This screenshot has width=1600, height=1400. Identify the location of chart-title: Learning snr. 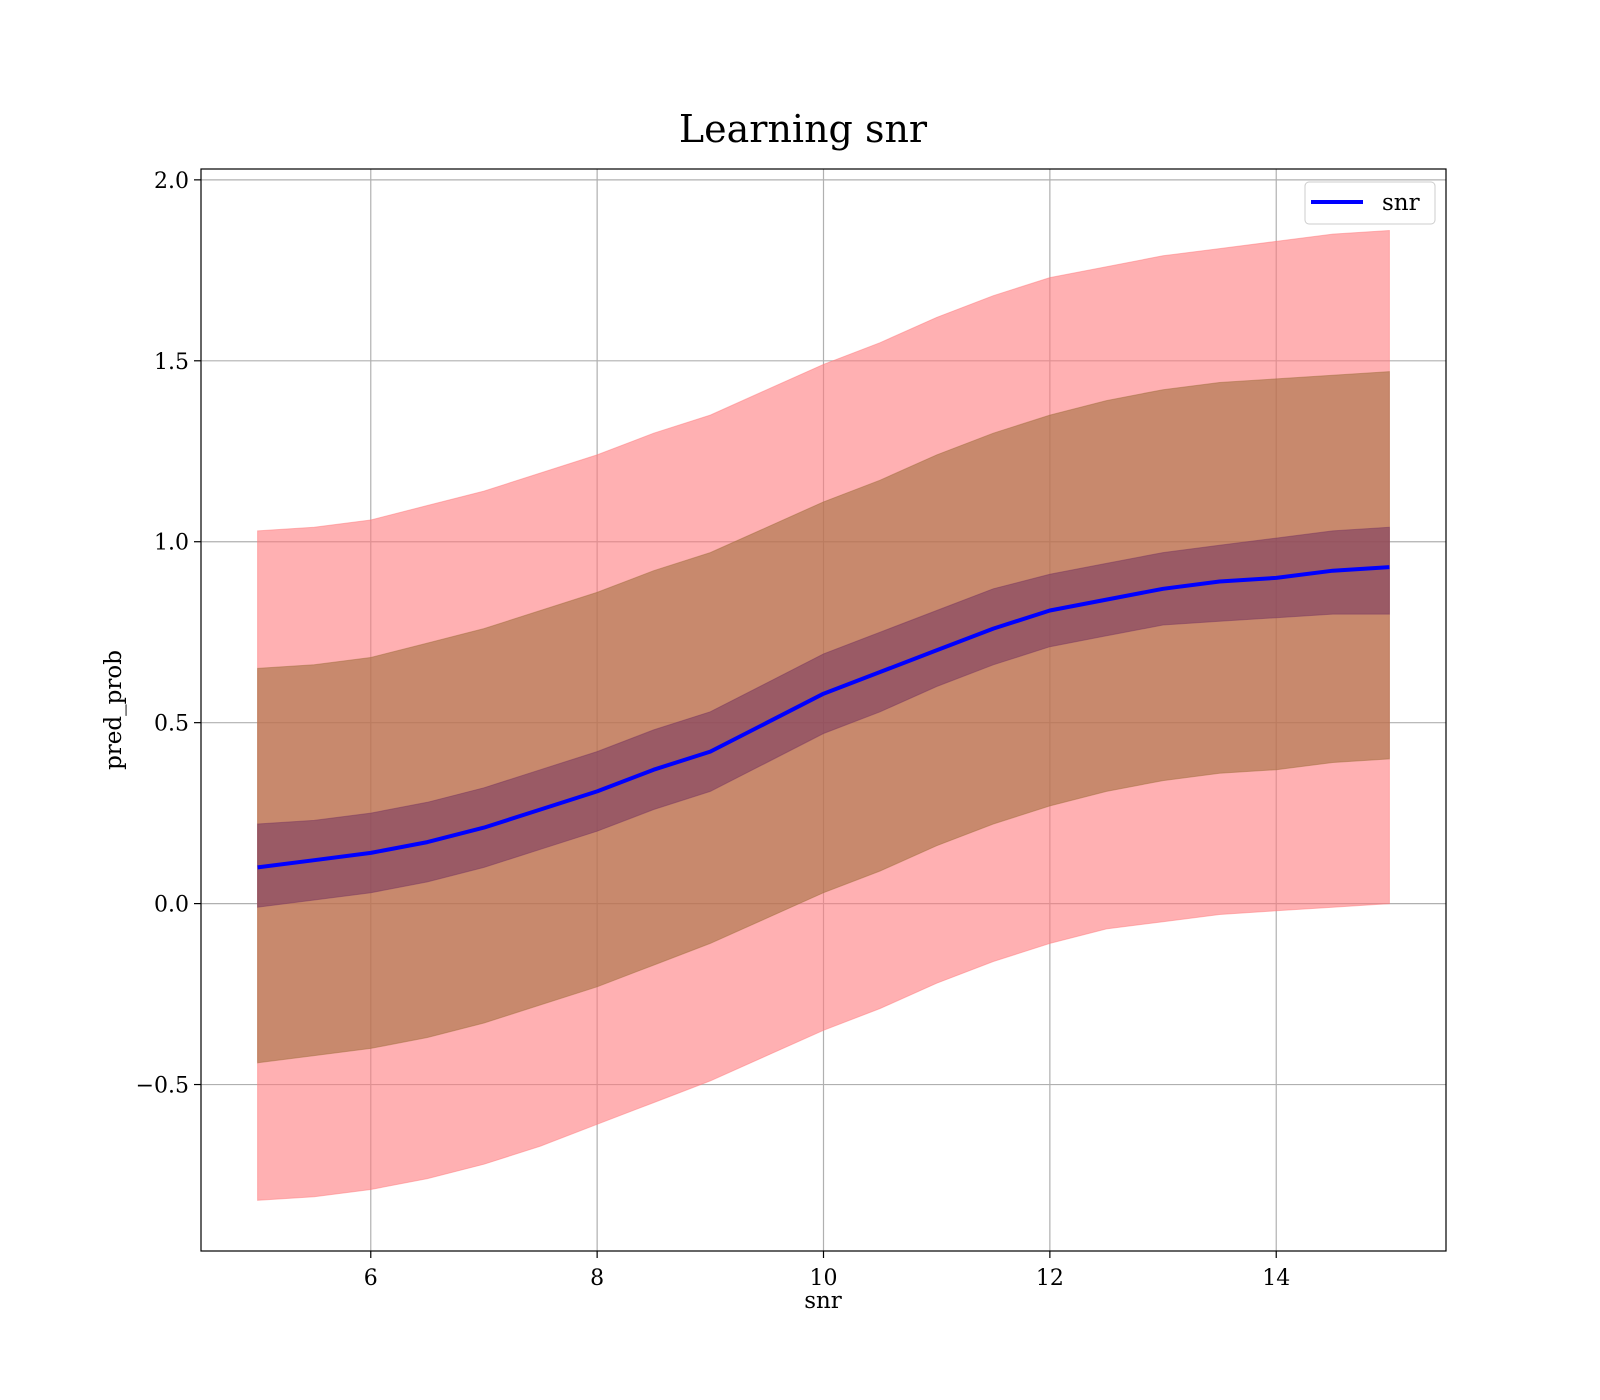
(803, 129).